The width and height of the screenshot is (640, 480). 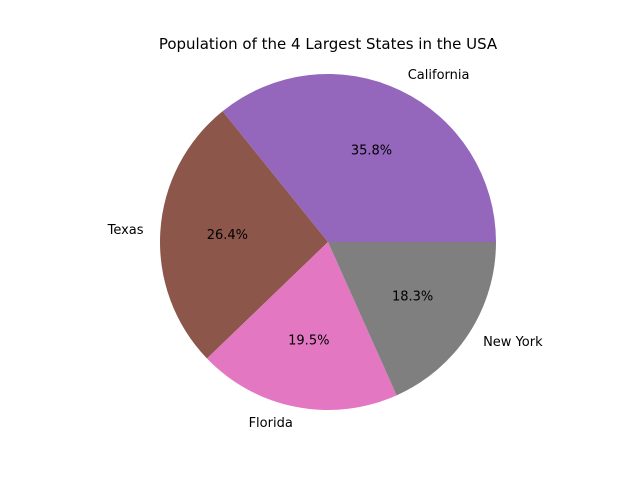 What do you see at coordinates (513, 342) in the screenshot?
I see `pie-category-label: New York` at bounding box center [513, 342].